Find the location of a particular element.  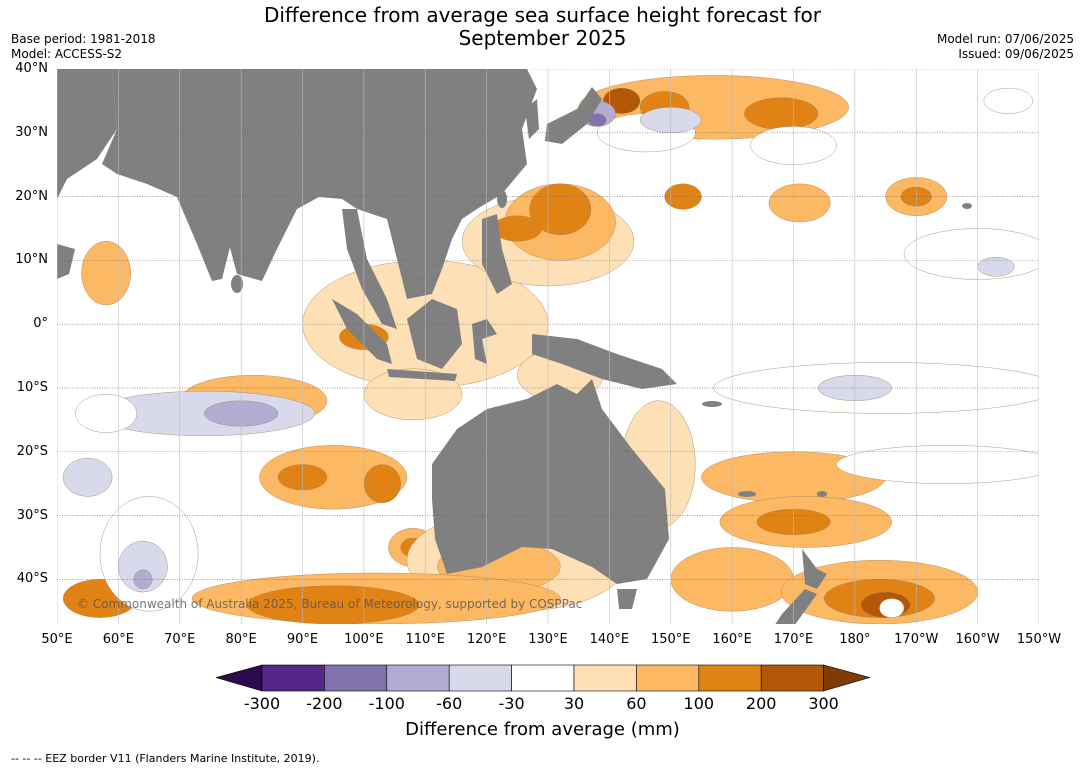

colorbar-tick-label: -200 is located at coordinates (324, 703).